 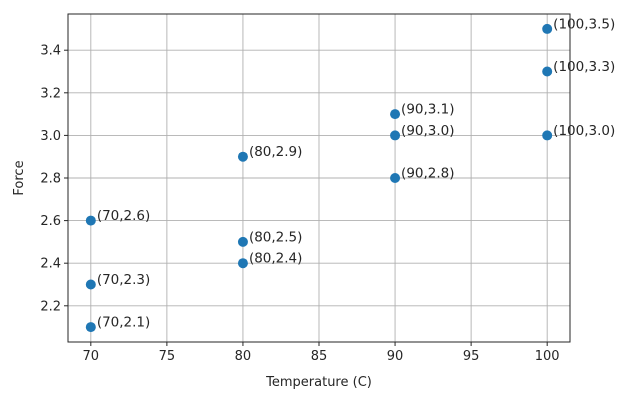 I want to click on x-axis-title: Temperature (C), so click(x=318, y=382).